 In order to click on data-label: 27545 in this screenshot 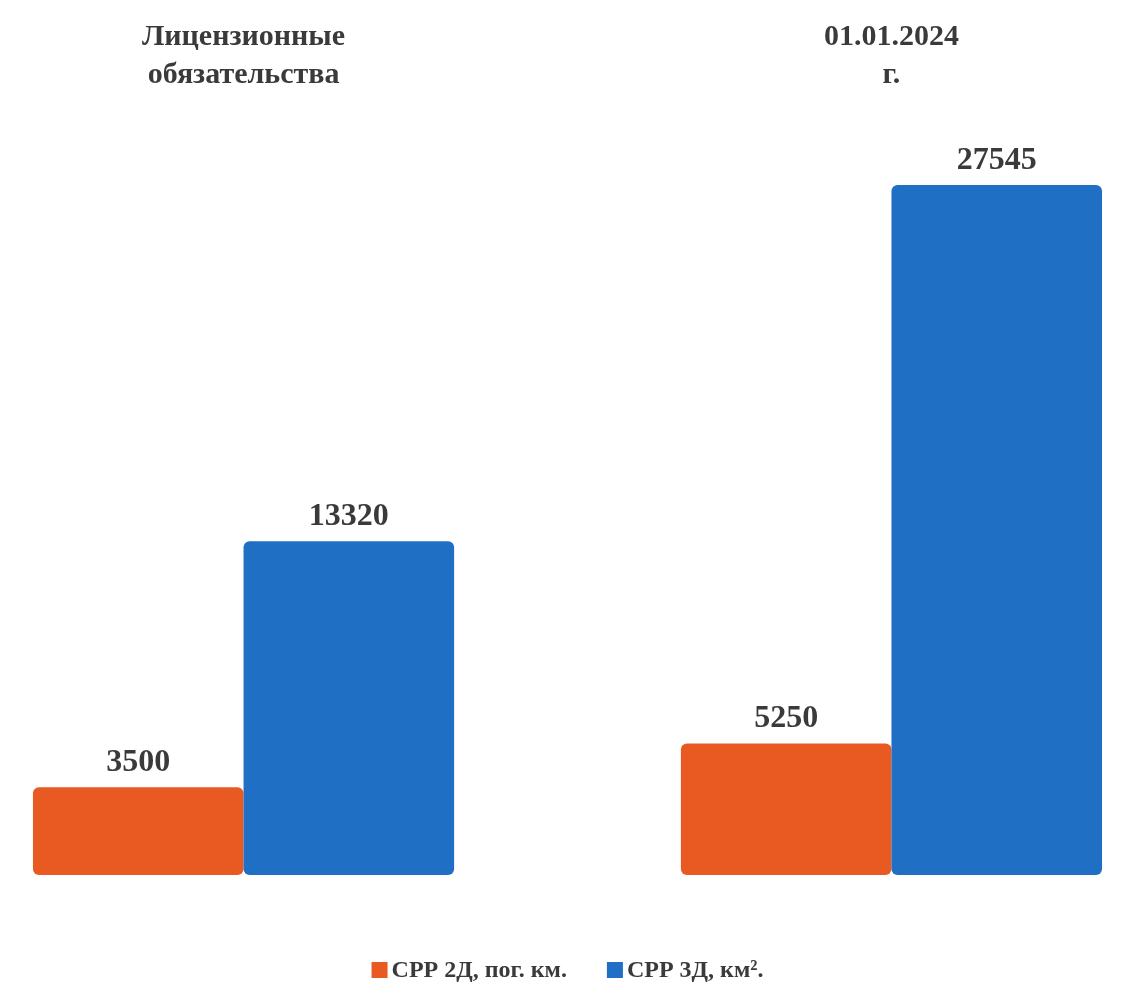, I will do `click(996, 158)`.